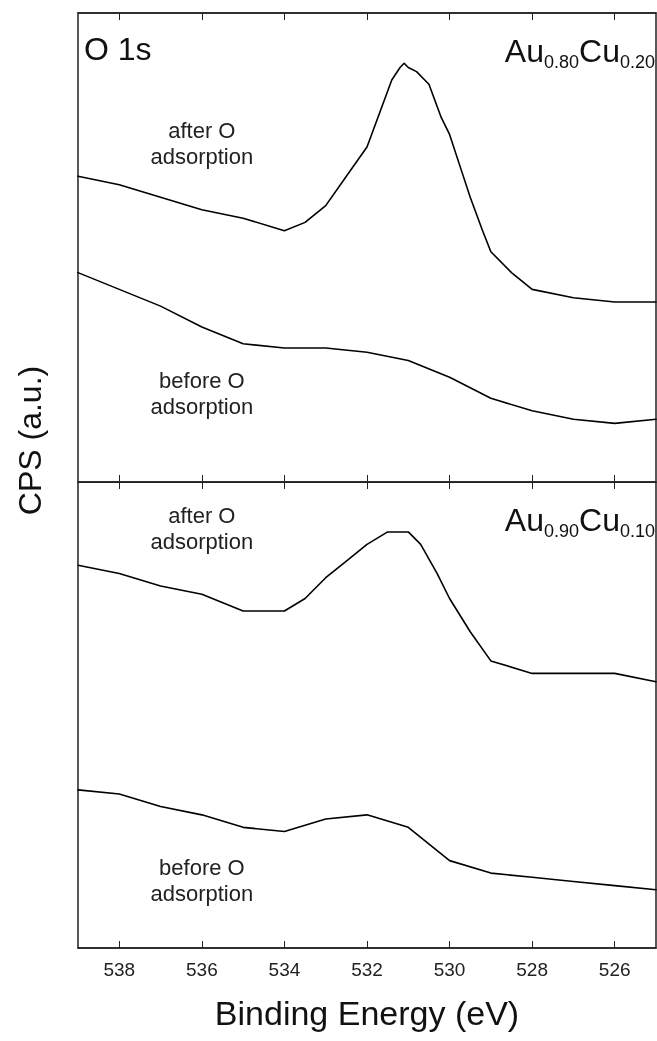  I want to click on x-tick-label: 530, so click(449, 969).